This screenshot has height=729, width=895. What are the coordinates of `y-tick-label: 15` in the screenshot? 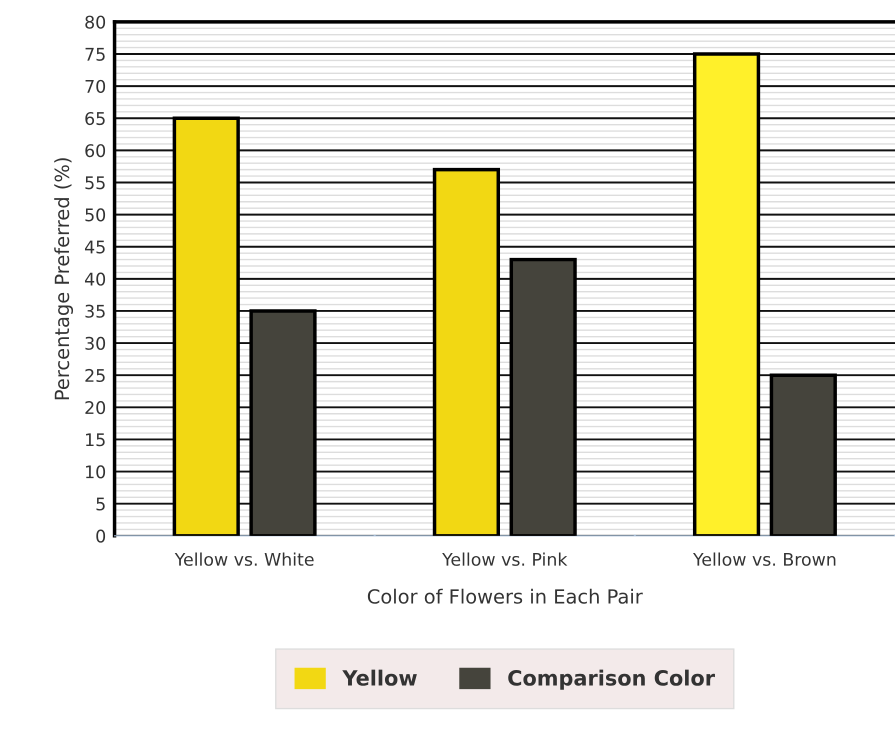 It's located at (95, 439).